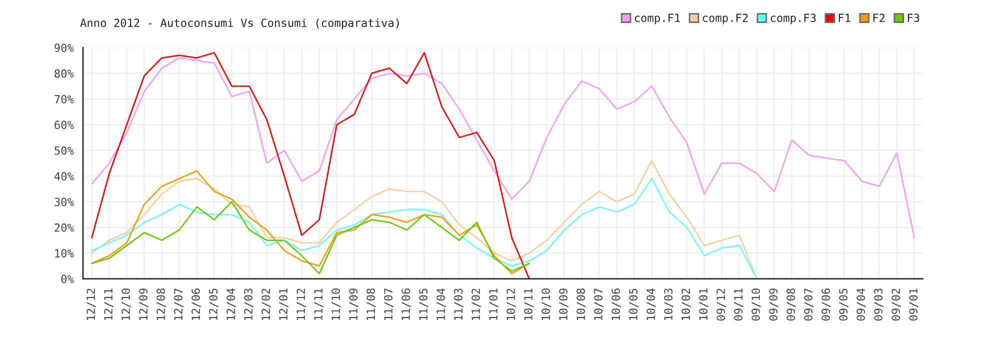 The image size is (1000, 340). What do you see at coordinates (686, 304) in the screenshot?
I see `x-tick-label: 10/02` at bounding box center [686, 304].